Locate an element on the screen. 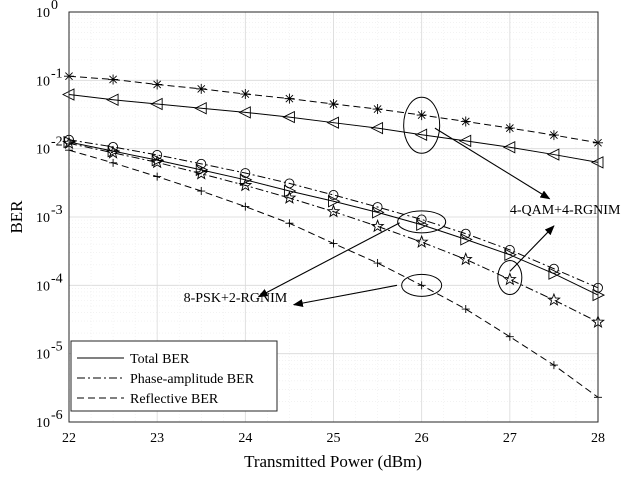  x-tick-label: 28 is located at coordinates (598, 438).